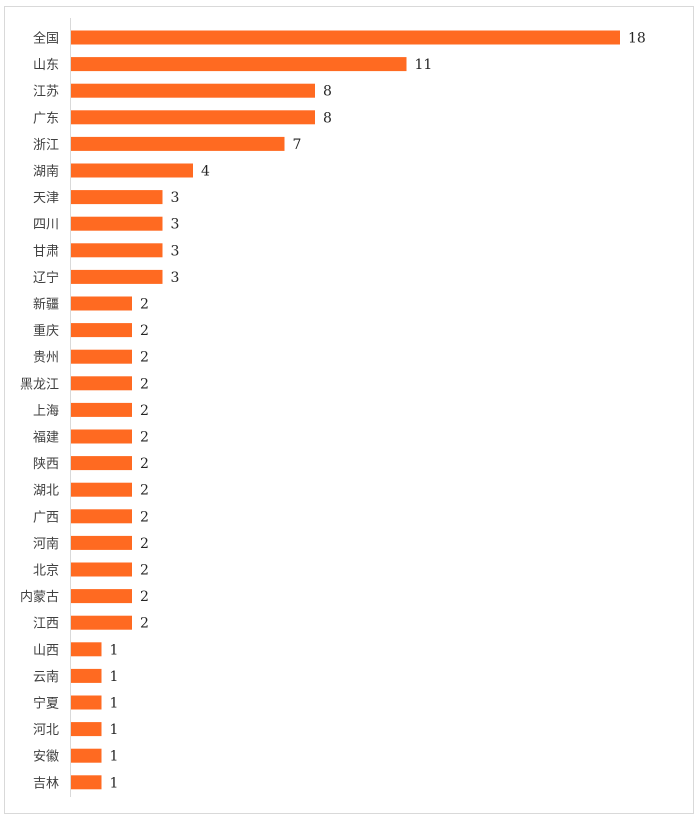  Describe the element at coordinates (46, 198) in the screenshot. I see `category-label: 天津` at that location.